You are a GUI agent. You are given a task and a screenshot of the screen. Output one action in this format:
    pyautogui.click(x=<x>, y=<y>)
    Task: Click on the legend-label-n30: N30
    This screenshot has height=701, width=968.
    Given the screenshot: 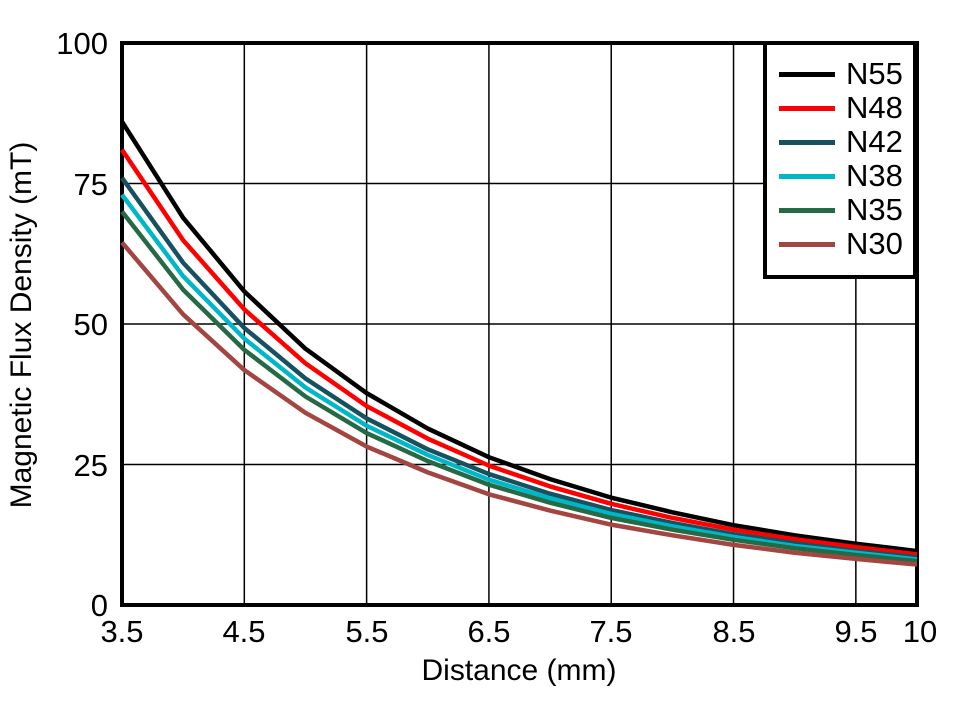 What is the action you would take?
    pyautogui.click(x=874, y=243)
    